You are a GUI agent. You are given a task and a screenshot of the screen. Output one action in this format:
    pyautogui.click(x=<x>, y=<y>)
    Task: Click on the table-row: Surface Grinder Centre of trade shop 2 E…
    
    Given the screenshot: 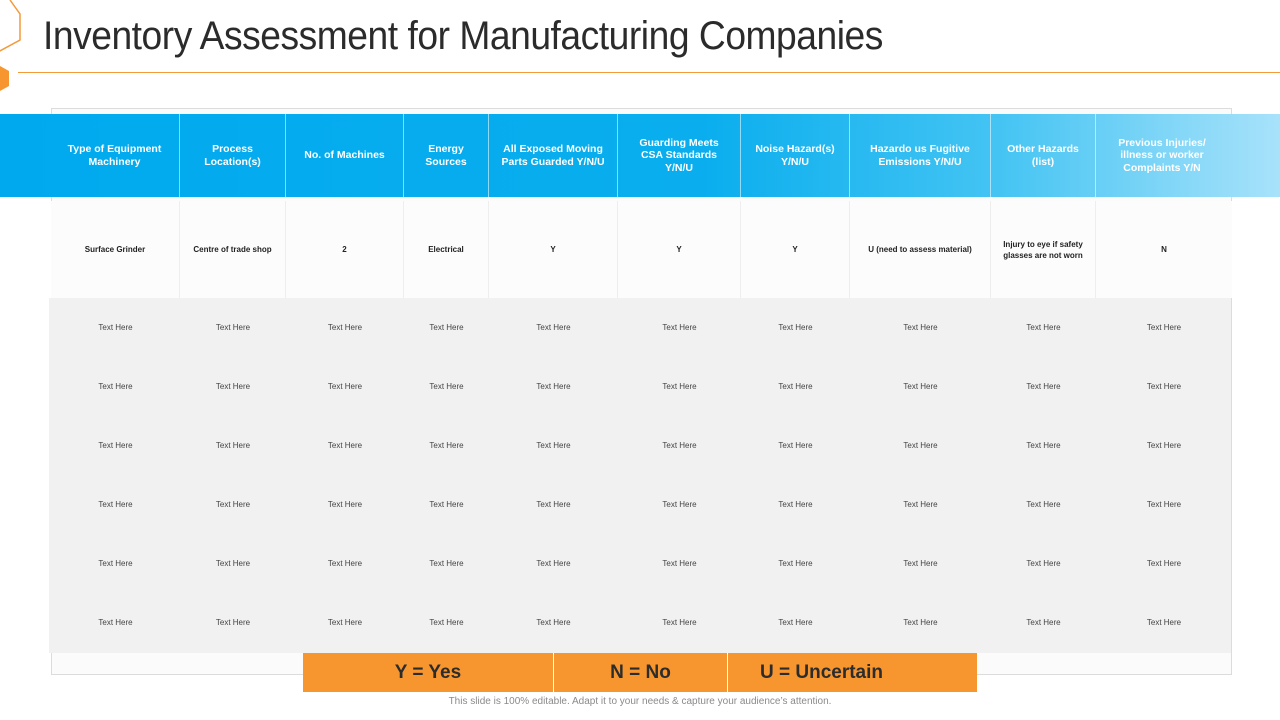 What is the action you would take?
    pyautogui.click(x=641, y=249)
    